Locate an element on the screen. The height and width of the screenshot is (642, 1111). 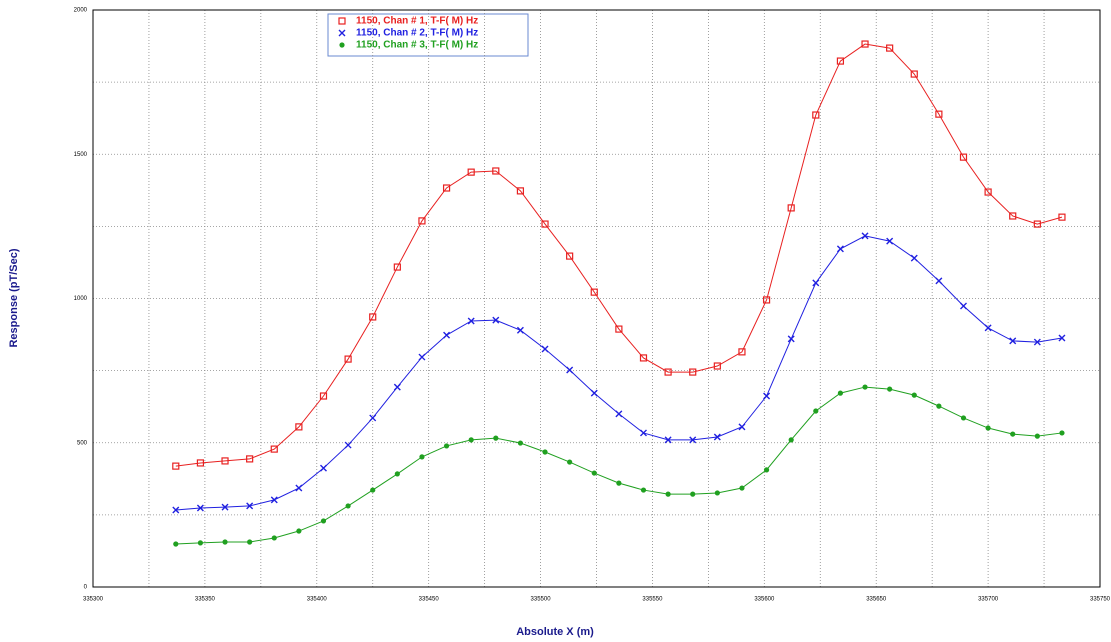
legend-text: 1150, Chan # 3, T-F( M) Hz is located at coordinates (417, 45).